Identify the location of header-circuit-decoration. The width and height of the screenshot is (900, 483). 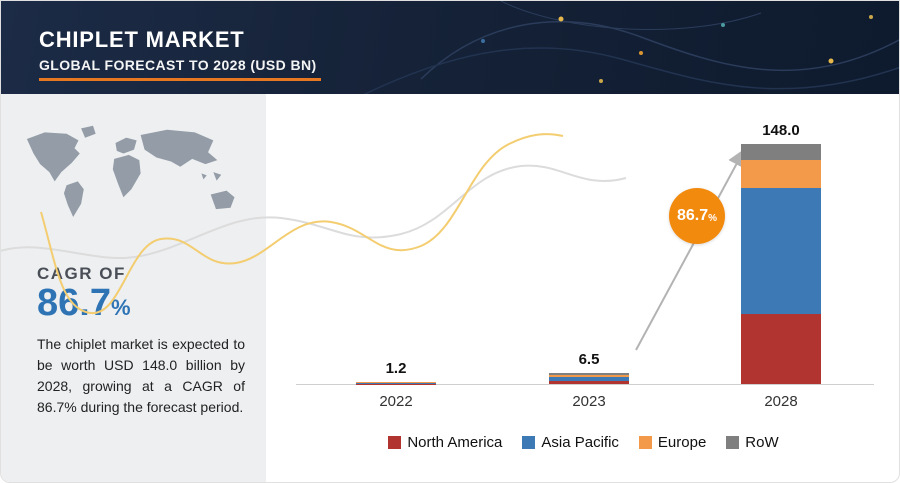
(631, 47).